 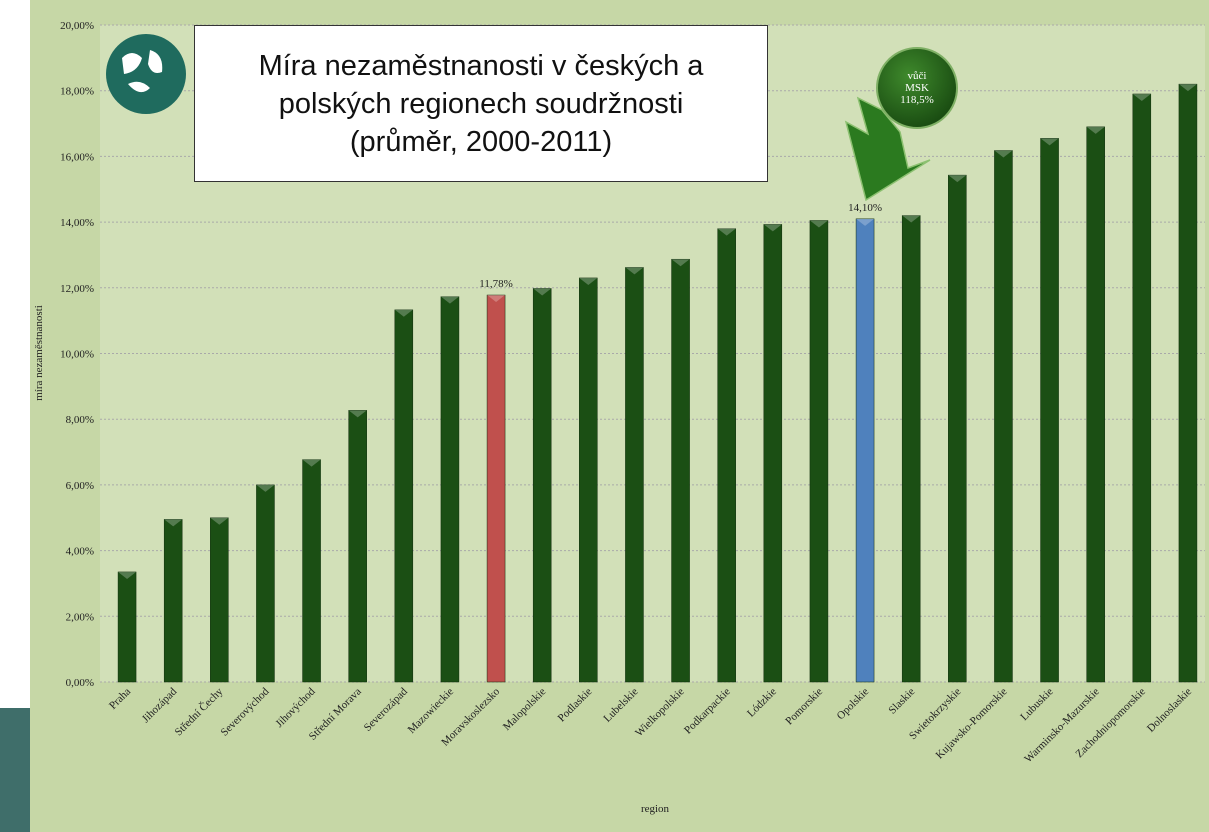 I want to click on y-tick-label: 12,00%, so click(x=77, y=289).